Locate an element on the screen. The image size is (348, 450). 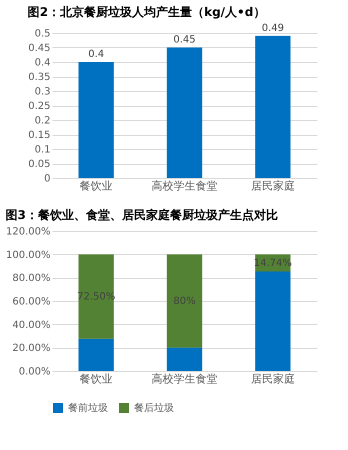
chart-title: 图3：餐饮业、食堂、居民家庭餐厨垃圾产生点对比 is located at coordinates (142, 215).